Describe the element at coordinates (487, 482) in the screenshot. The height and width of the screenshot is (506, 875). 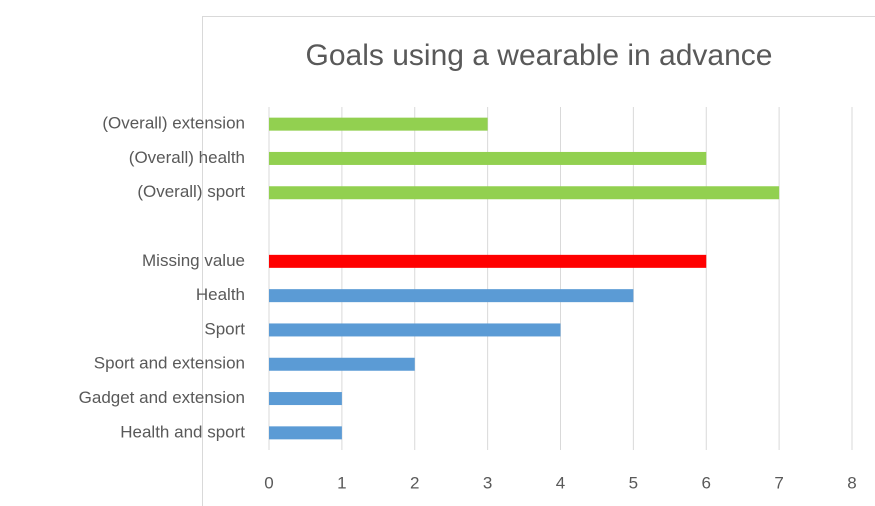
I see `x-tick-label: 3` at that location.